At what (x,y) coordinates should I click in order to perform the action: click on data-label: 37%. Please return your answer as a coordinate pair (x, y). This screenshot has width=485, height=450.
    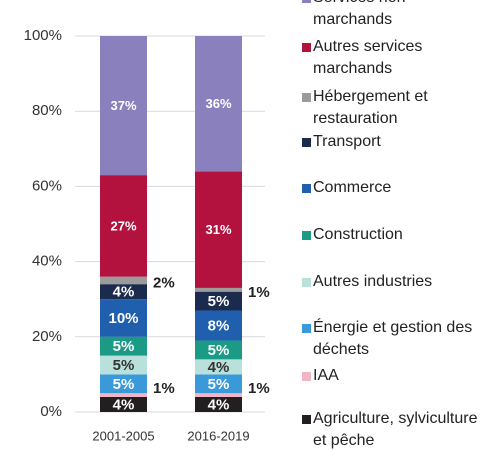
    Looking at the image, I should click on (123, 105).